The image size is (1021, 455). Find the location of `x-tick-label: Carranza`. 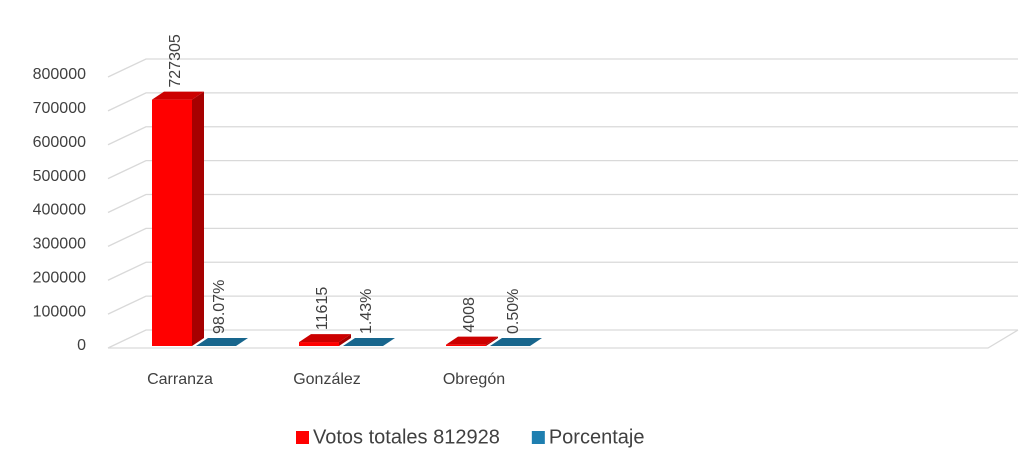

x-tick-label: Carranza is located at coordinates (180, 379).